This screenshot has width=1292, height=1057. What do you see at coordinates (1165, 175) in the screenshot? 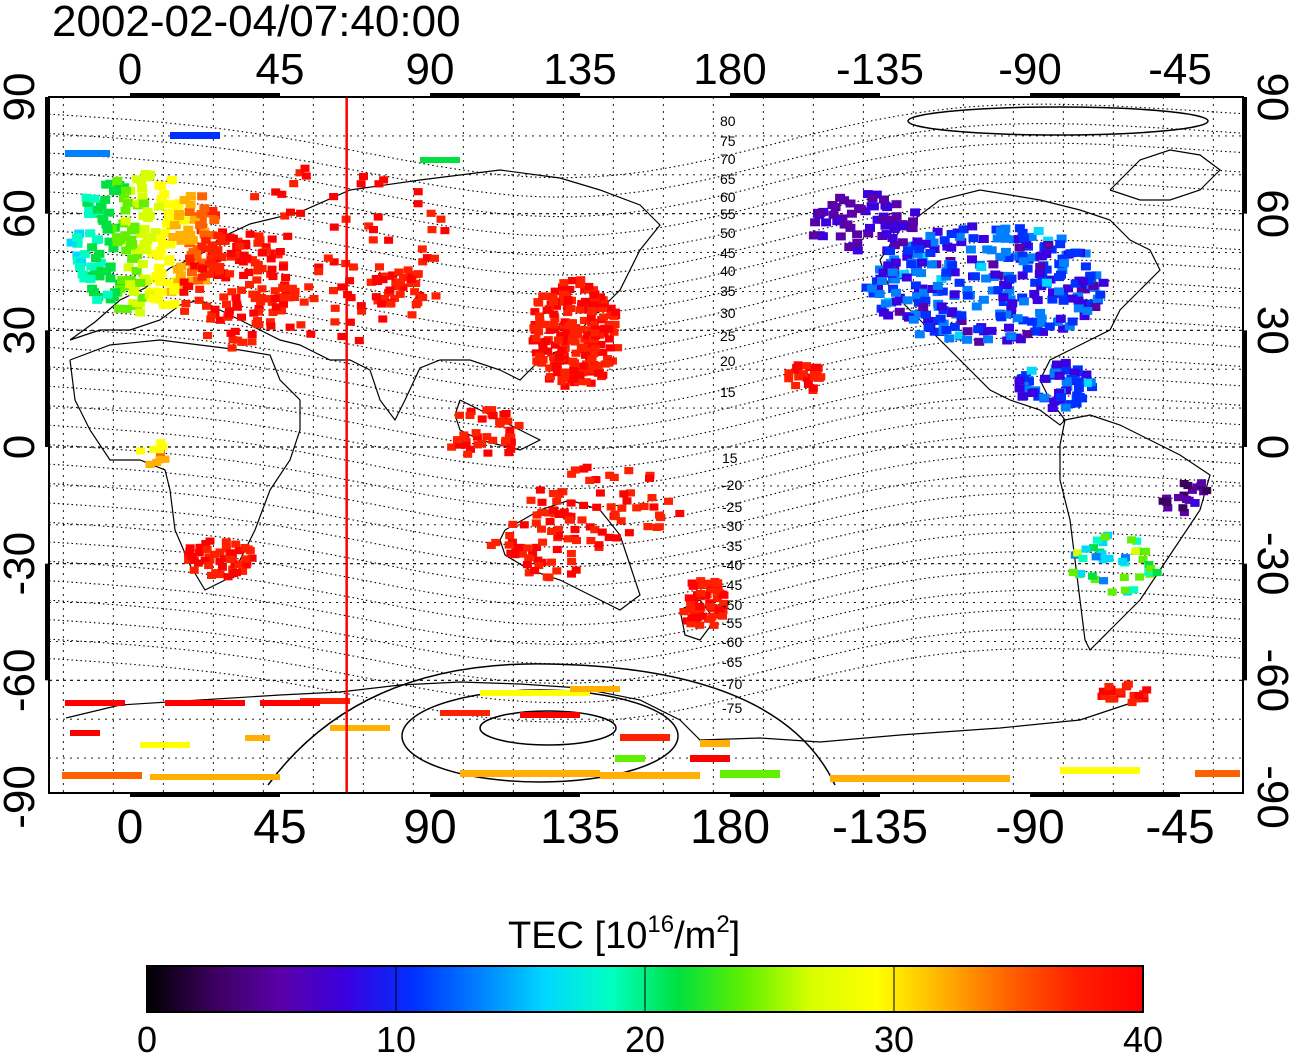
I see `coastline-path` at bounding box center [1165, 175].